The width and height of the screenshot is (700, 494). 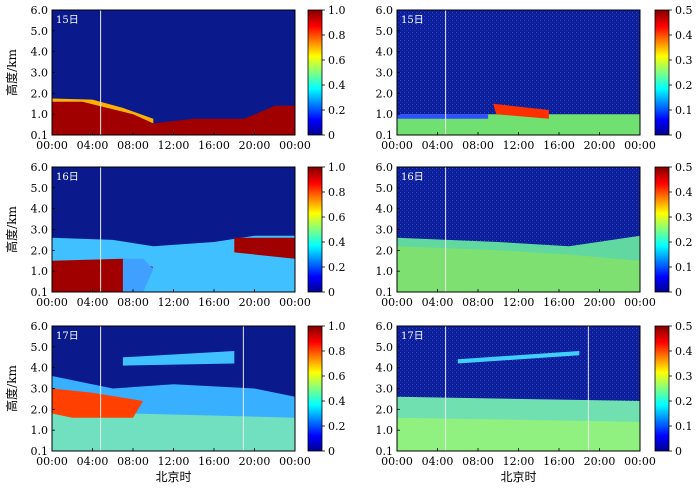 What do you see at coordinates (337, 376) in the screenshot?
I see `colorbar-tick-label: 0.6` at bounding box center [337, 376].